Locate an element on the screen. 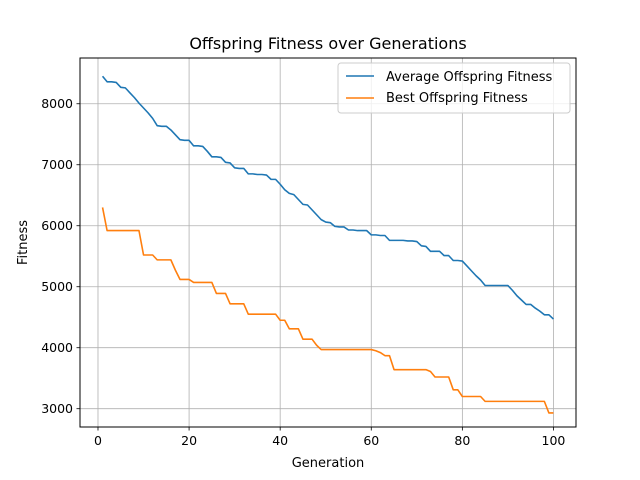  legend-label-average: Average Offspring Fitness is located at coordinates (469, 77).